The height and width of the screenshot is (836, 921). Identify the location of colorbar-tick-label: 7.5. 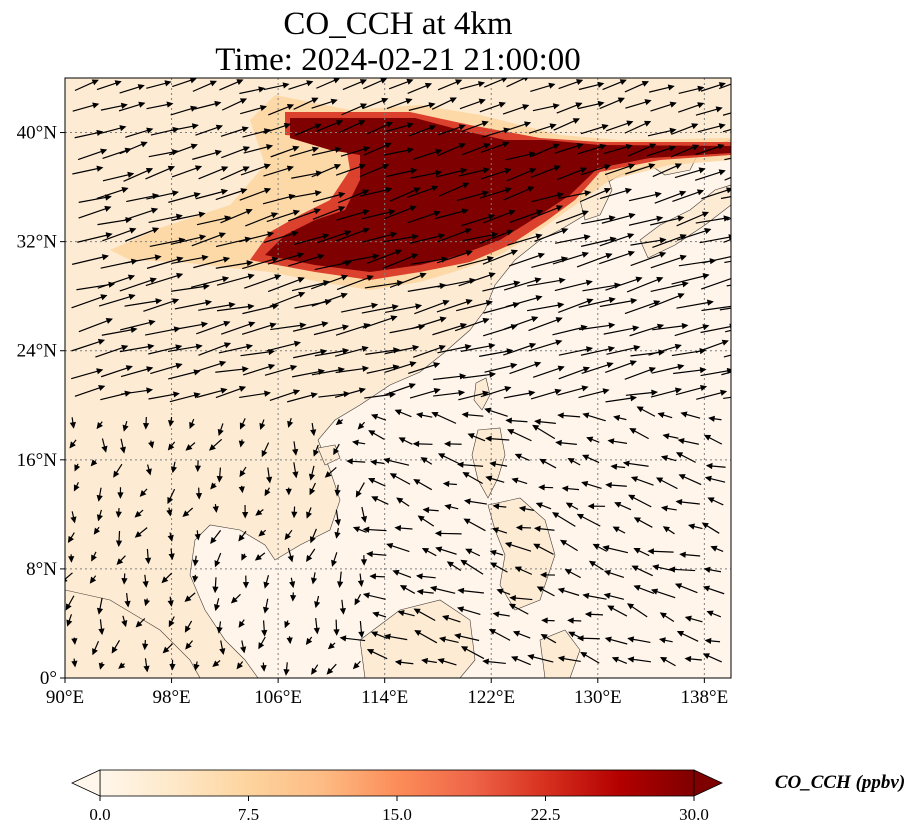
(248, 814).